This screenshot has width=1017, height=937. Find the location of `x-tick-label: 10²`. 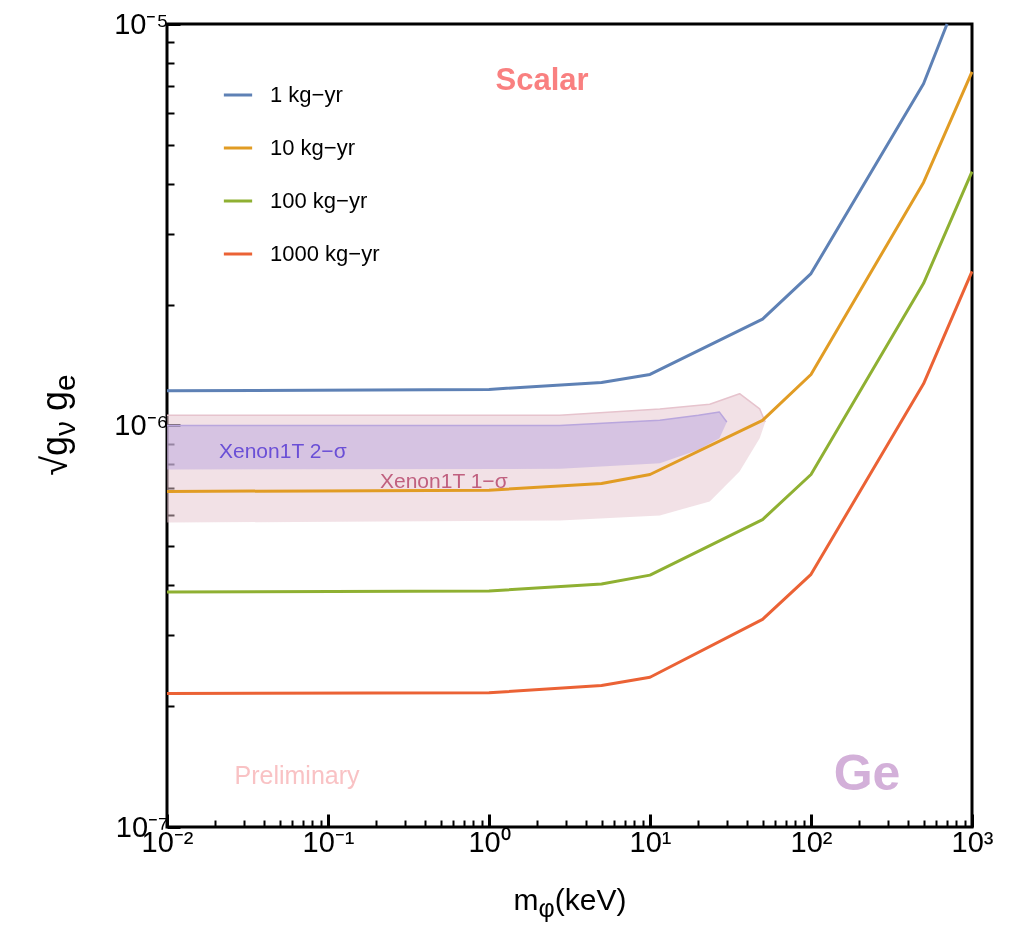

x-tick-label: 10² is located at coordinates (811, 841).